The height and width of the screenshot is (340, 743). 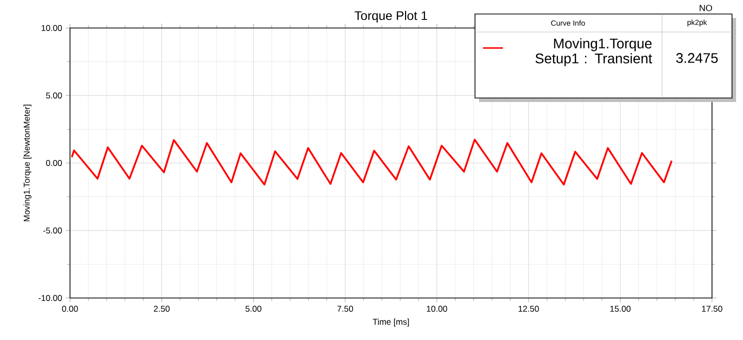 I want to click on y-tick-label: 10.00, so click(x=52, y=28).